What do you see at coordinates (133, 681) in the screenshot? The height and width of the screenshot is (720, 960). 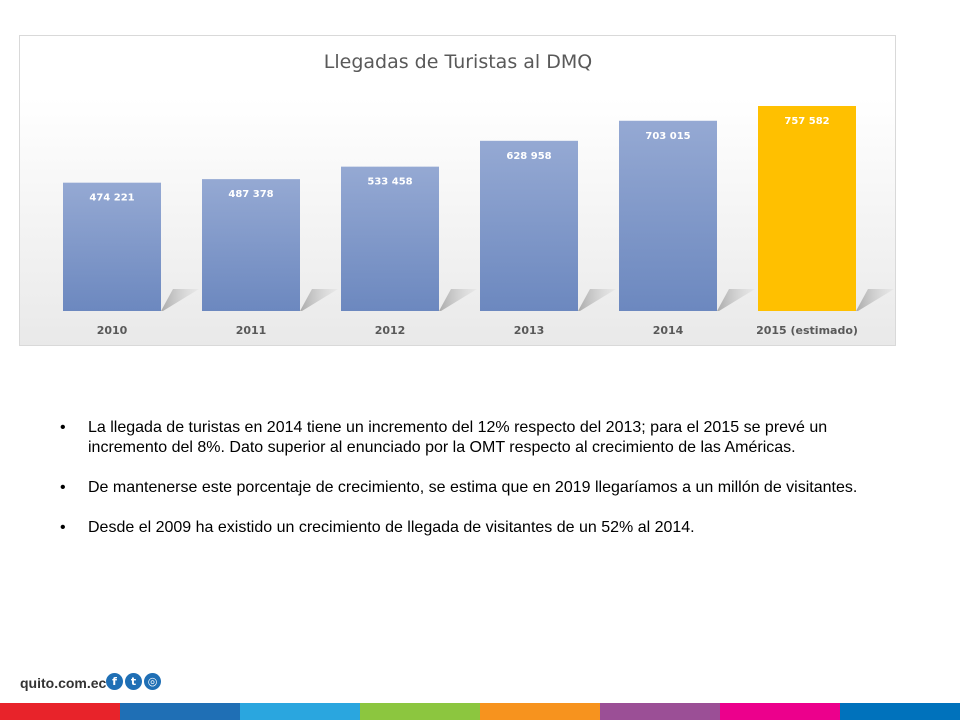 I see `twitter-icon: t` at bounding box center [133, 681].